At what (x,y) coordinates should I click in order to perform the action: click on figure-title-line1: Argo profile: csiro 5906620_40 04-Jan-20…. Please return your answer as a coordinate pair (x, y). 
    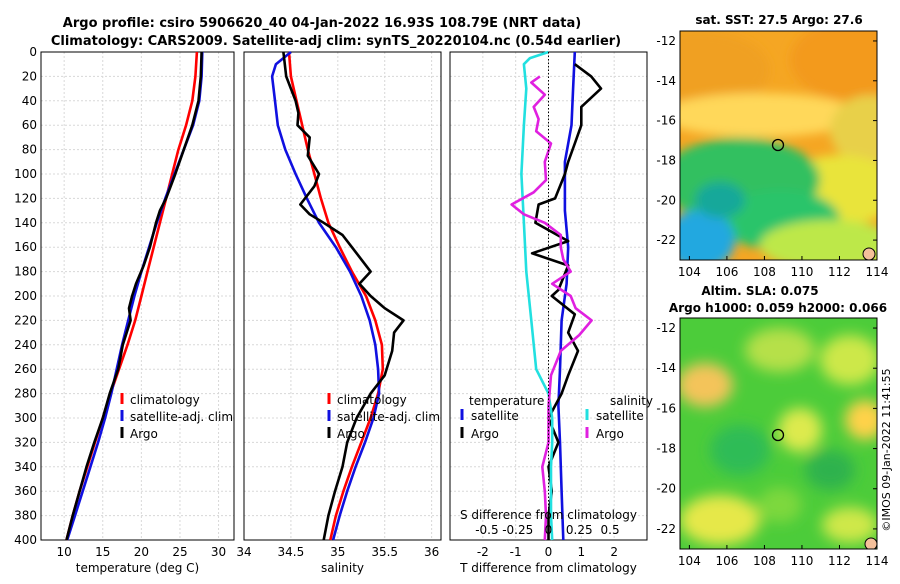
    Looking at the image, I should click on (322, 23).